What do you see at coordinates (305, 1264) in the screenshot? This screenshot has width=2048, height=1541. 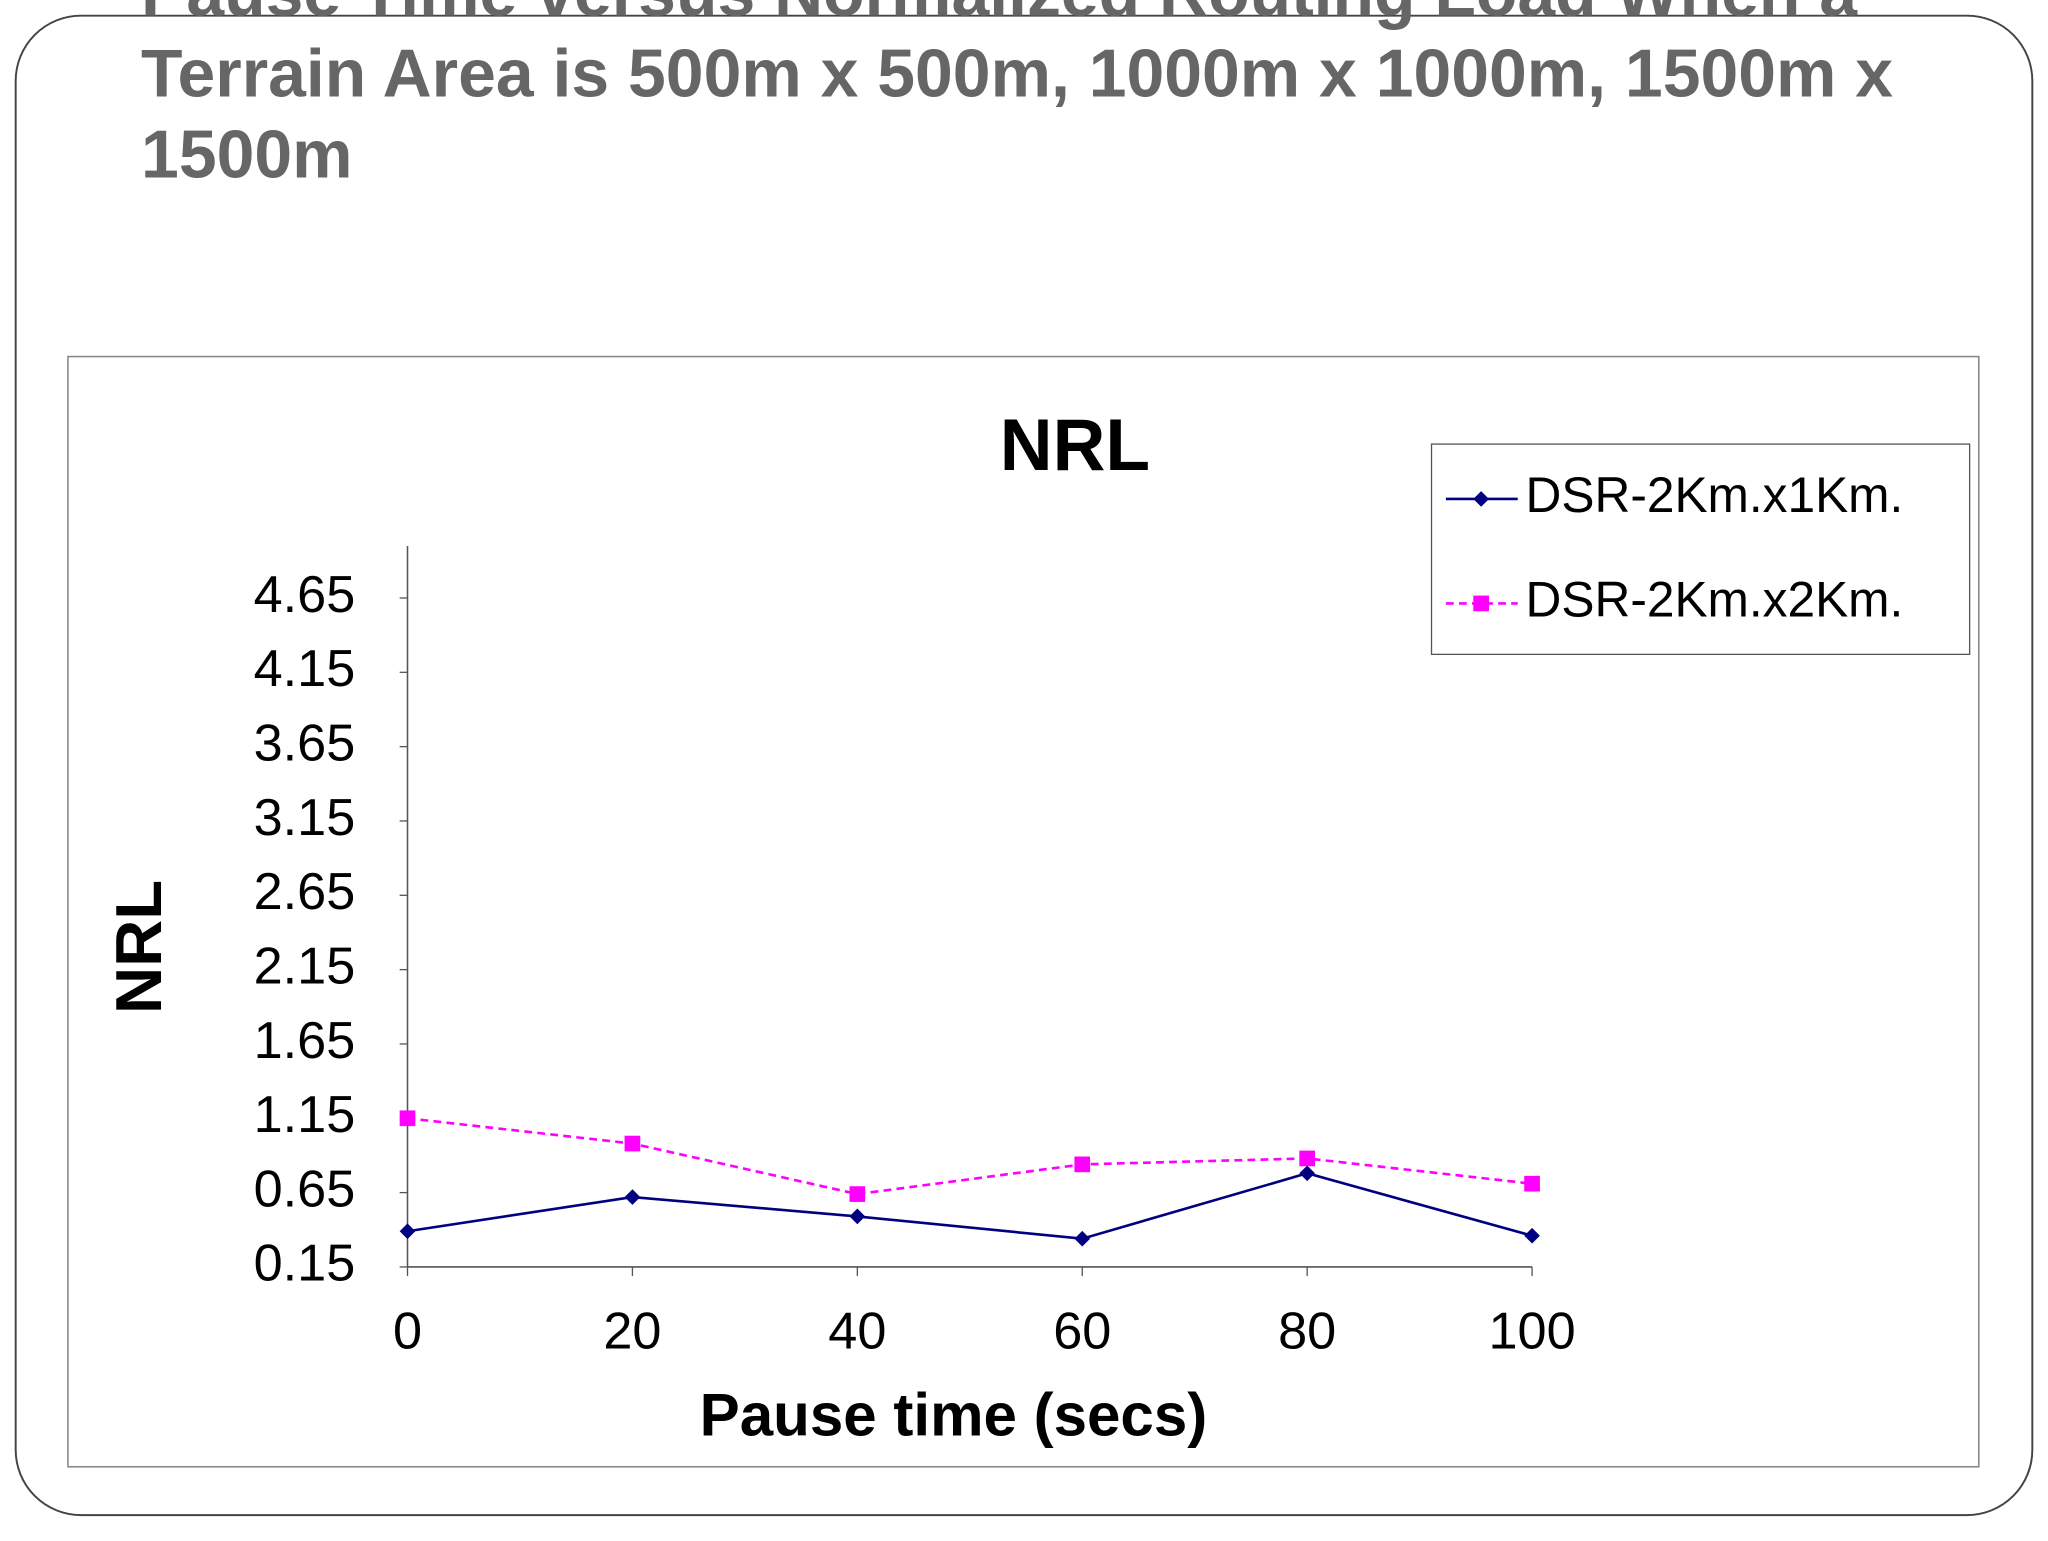 I see `y-tick-label: 0.15` at bounding box center [305, 1264].